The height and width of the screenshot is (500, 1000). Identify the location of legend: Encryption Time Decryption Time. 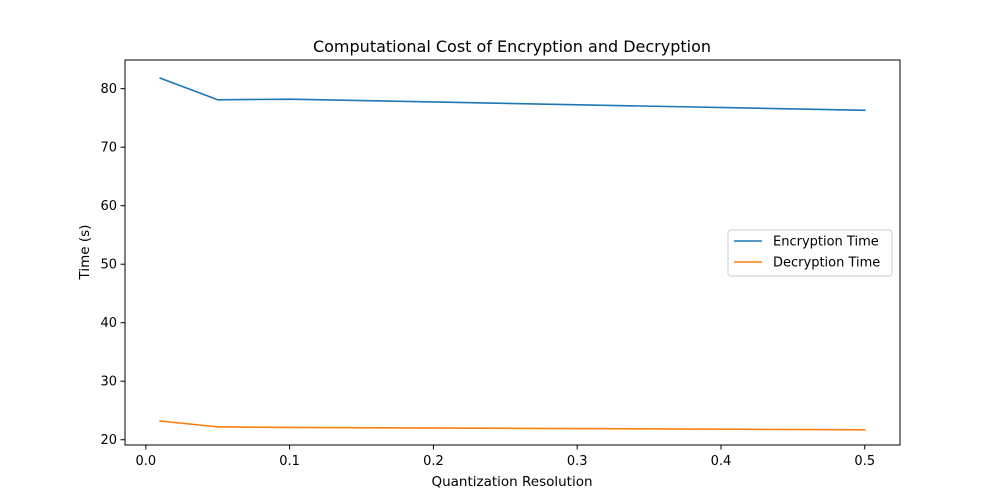
(810, 253).